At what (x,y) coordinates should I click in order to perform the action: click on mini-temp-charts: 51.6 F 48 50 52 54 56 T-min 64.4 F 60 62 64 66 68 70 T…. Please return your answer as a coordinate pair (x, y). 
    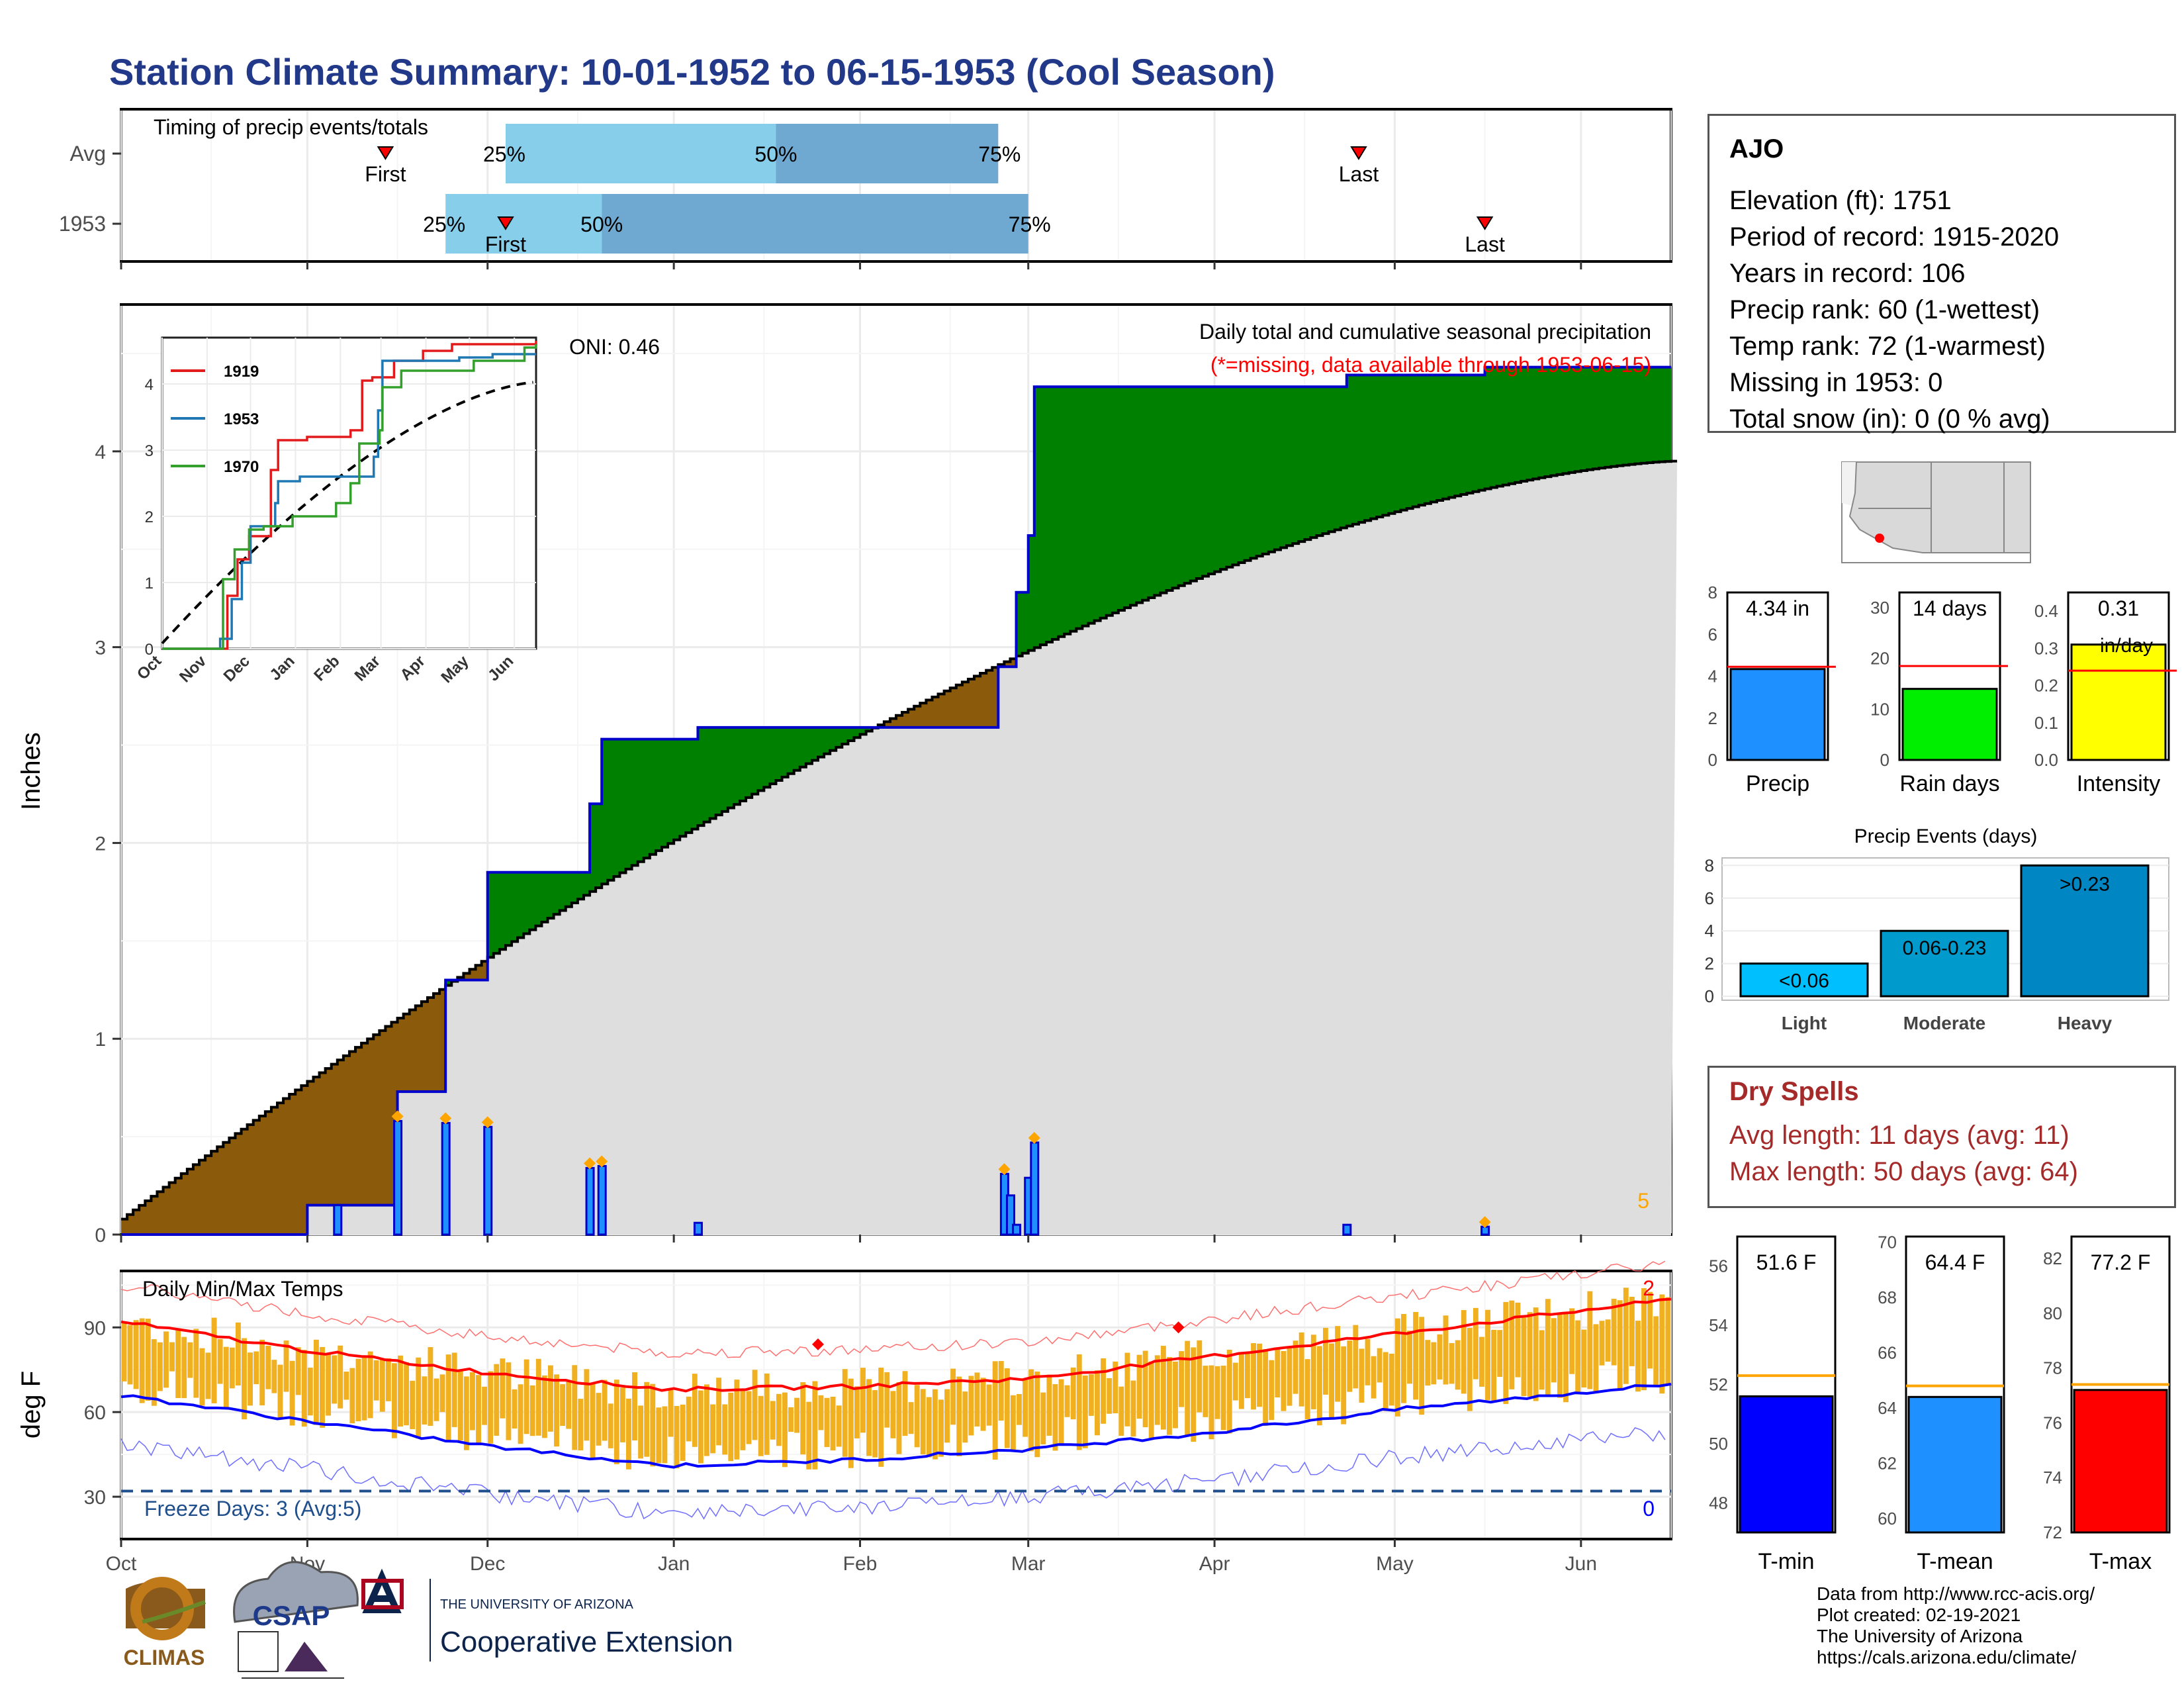
    Looking at the image, I should click on (1940, 1403).